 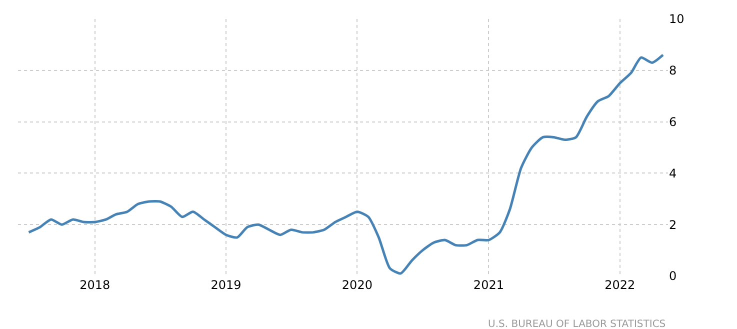 What do you see at coordinates (95, 285) in the screenshot?
I see `x-tick-label: 2018` at bounding box center [95, 285].